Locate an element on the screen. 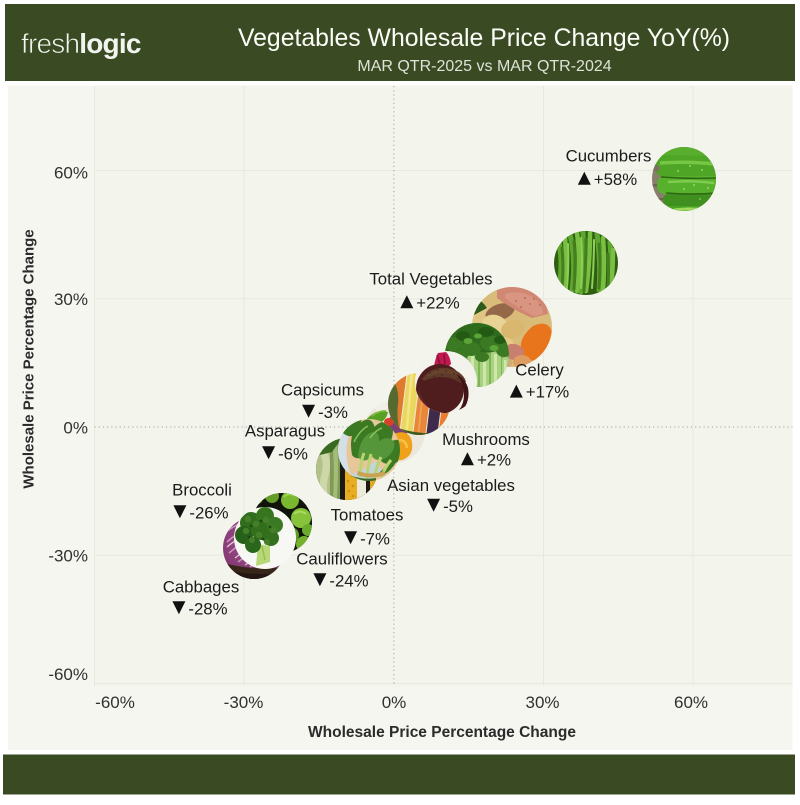  svg-text: +58% is located at coordinates (615, 179).